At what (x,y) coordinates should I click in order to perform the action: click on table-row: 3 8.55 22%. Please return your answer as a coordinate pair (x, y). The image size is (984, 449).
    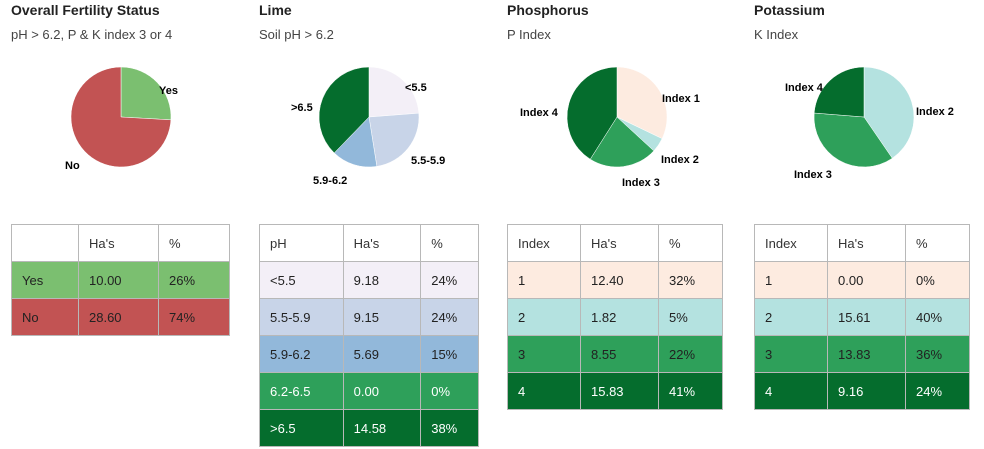
    Looking at the image, I should click on (615, 354).